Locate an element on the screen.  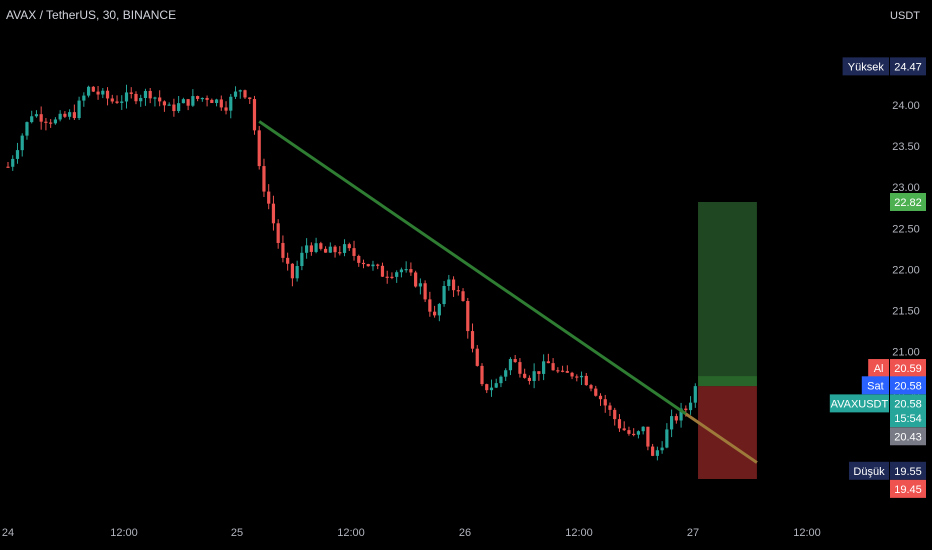
trendline-lower is located at coordinates (721, 438).